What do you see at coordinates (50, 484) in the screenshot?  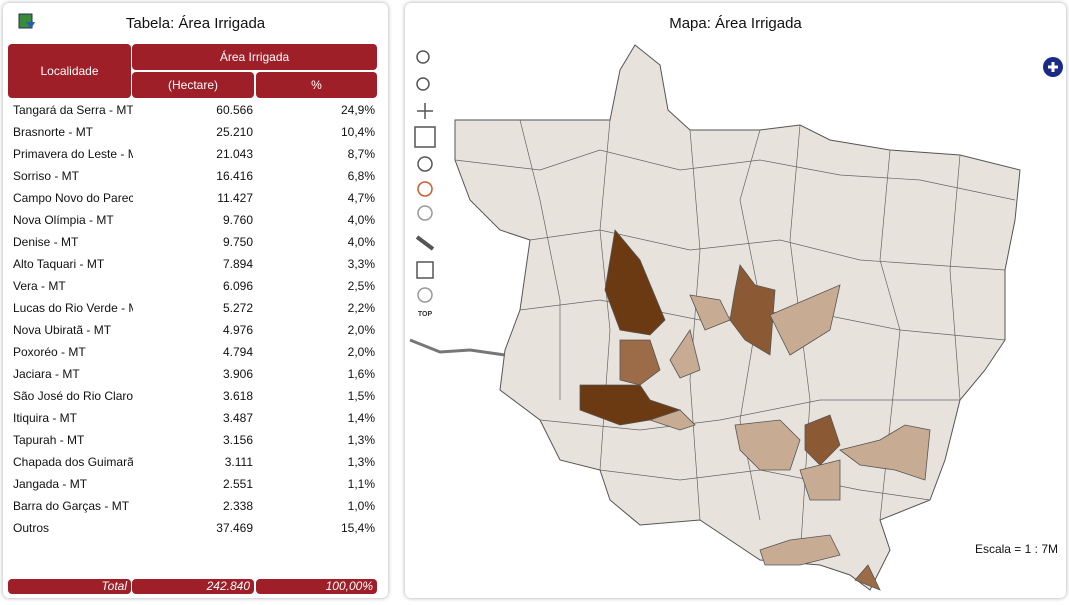 I see `cell-locality: Jangada - MT` at bounding box center [50, 484].